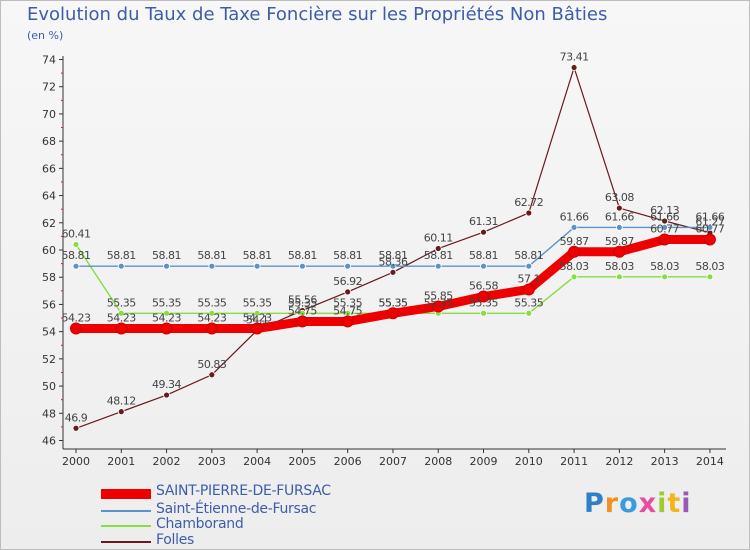 This screenshot has width=750, height=550. What do you see at coordinates (393, 461) in the screenshot?
I see `x-tick-label: 2007` at bounding box center [393, 461].